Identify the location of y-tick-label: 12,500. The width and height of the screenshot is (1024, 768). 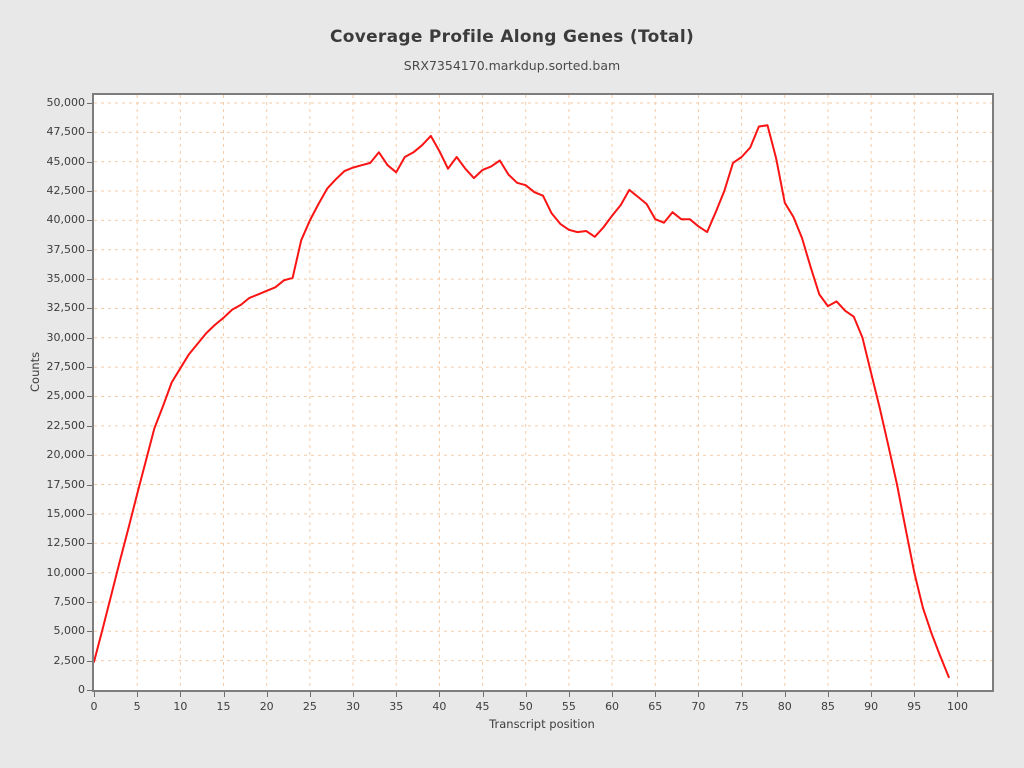
(66, 543).